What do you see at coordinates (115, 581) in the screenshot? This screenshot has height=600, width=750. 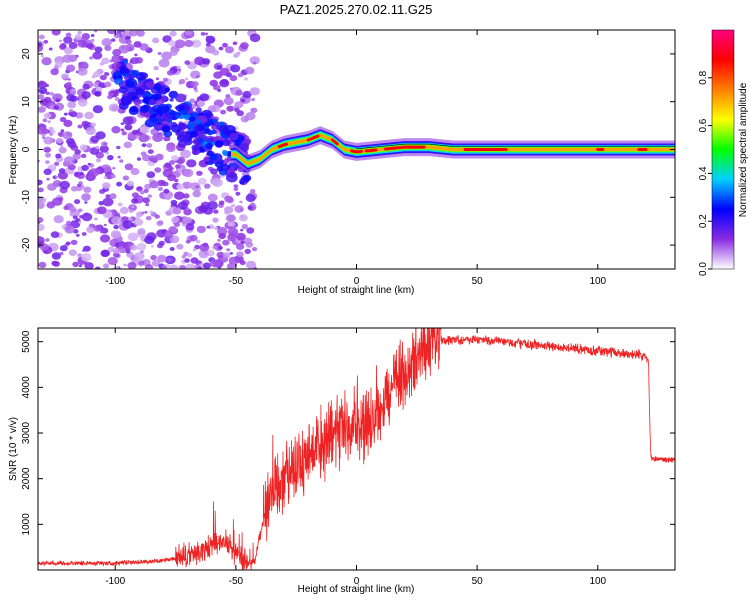 I see `bottom-x-tick-label: -100` at bounding box center [115, 581].